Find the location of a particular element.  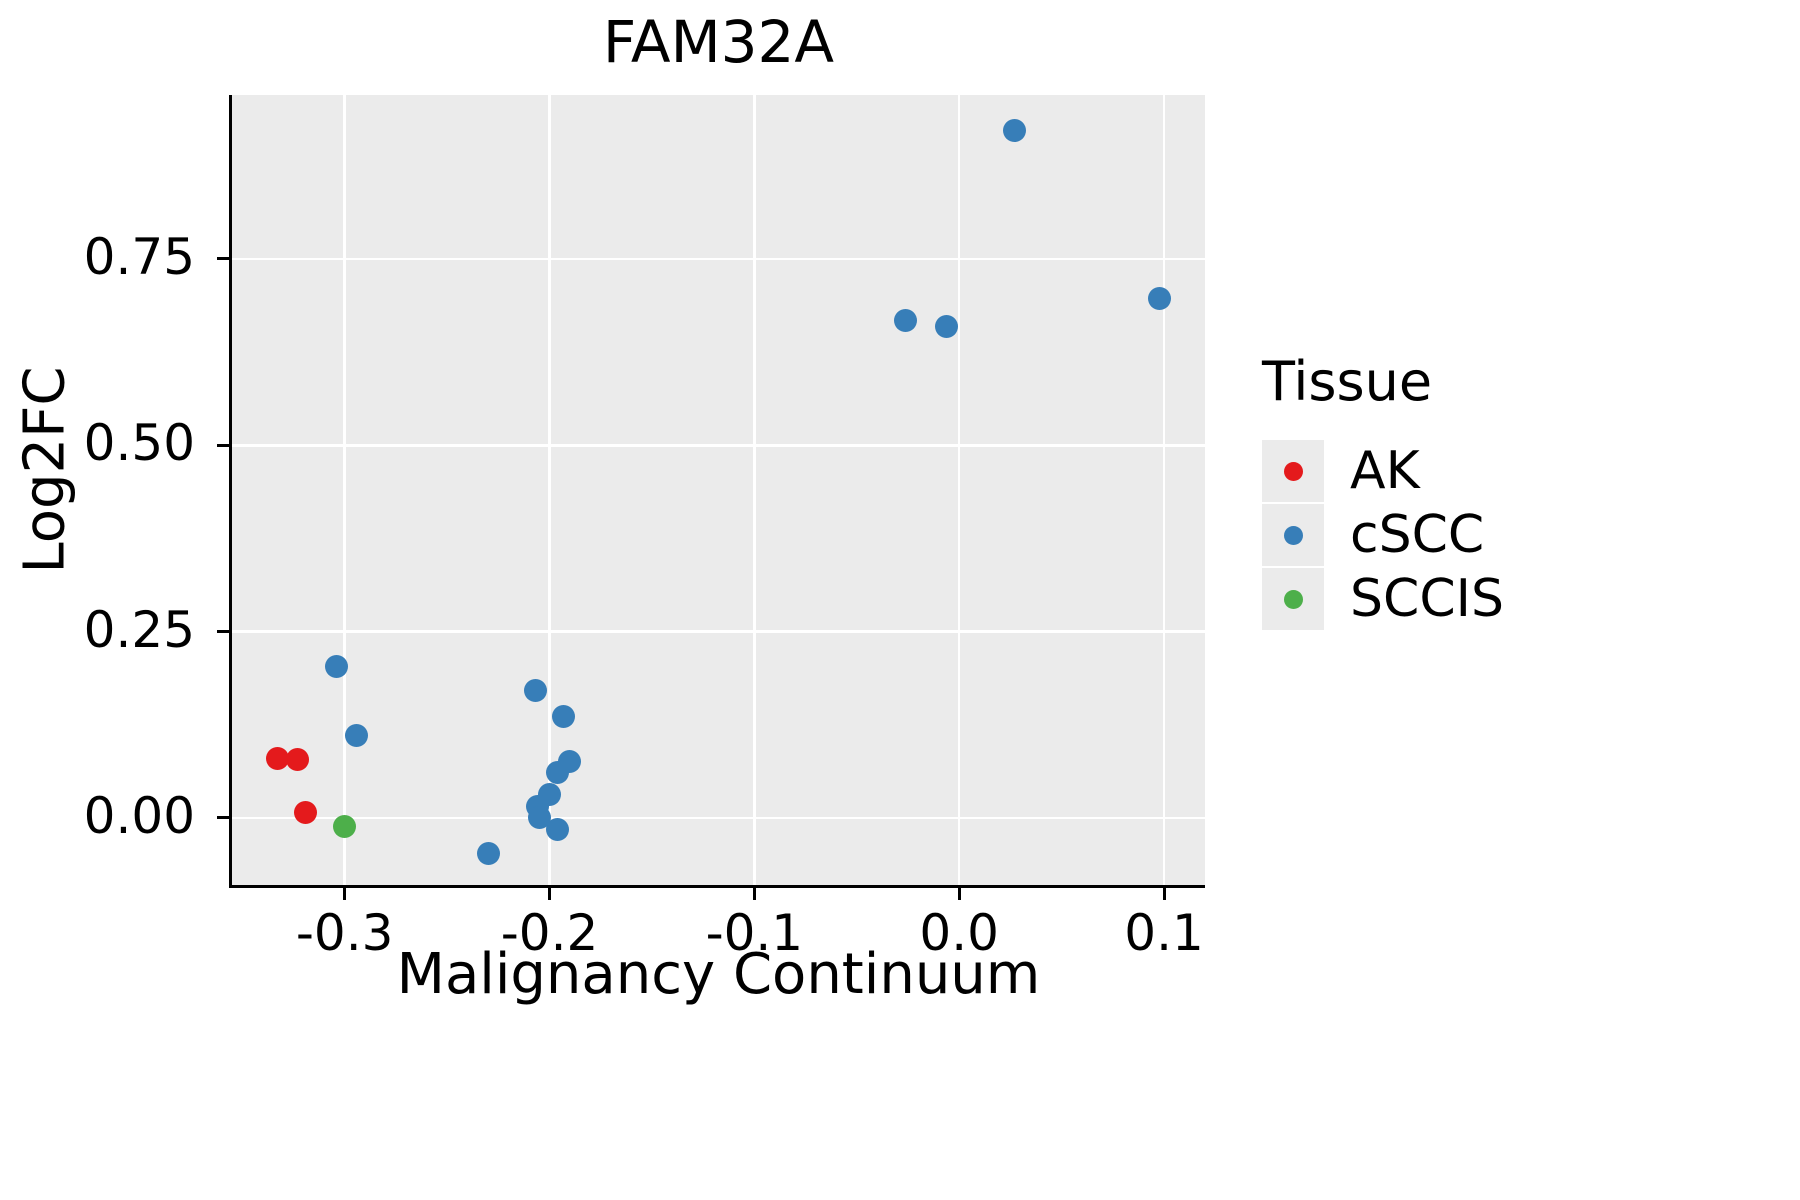

x-tick-label: 0.0 is located at coordinates (959, 933).